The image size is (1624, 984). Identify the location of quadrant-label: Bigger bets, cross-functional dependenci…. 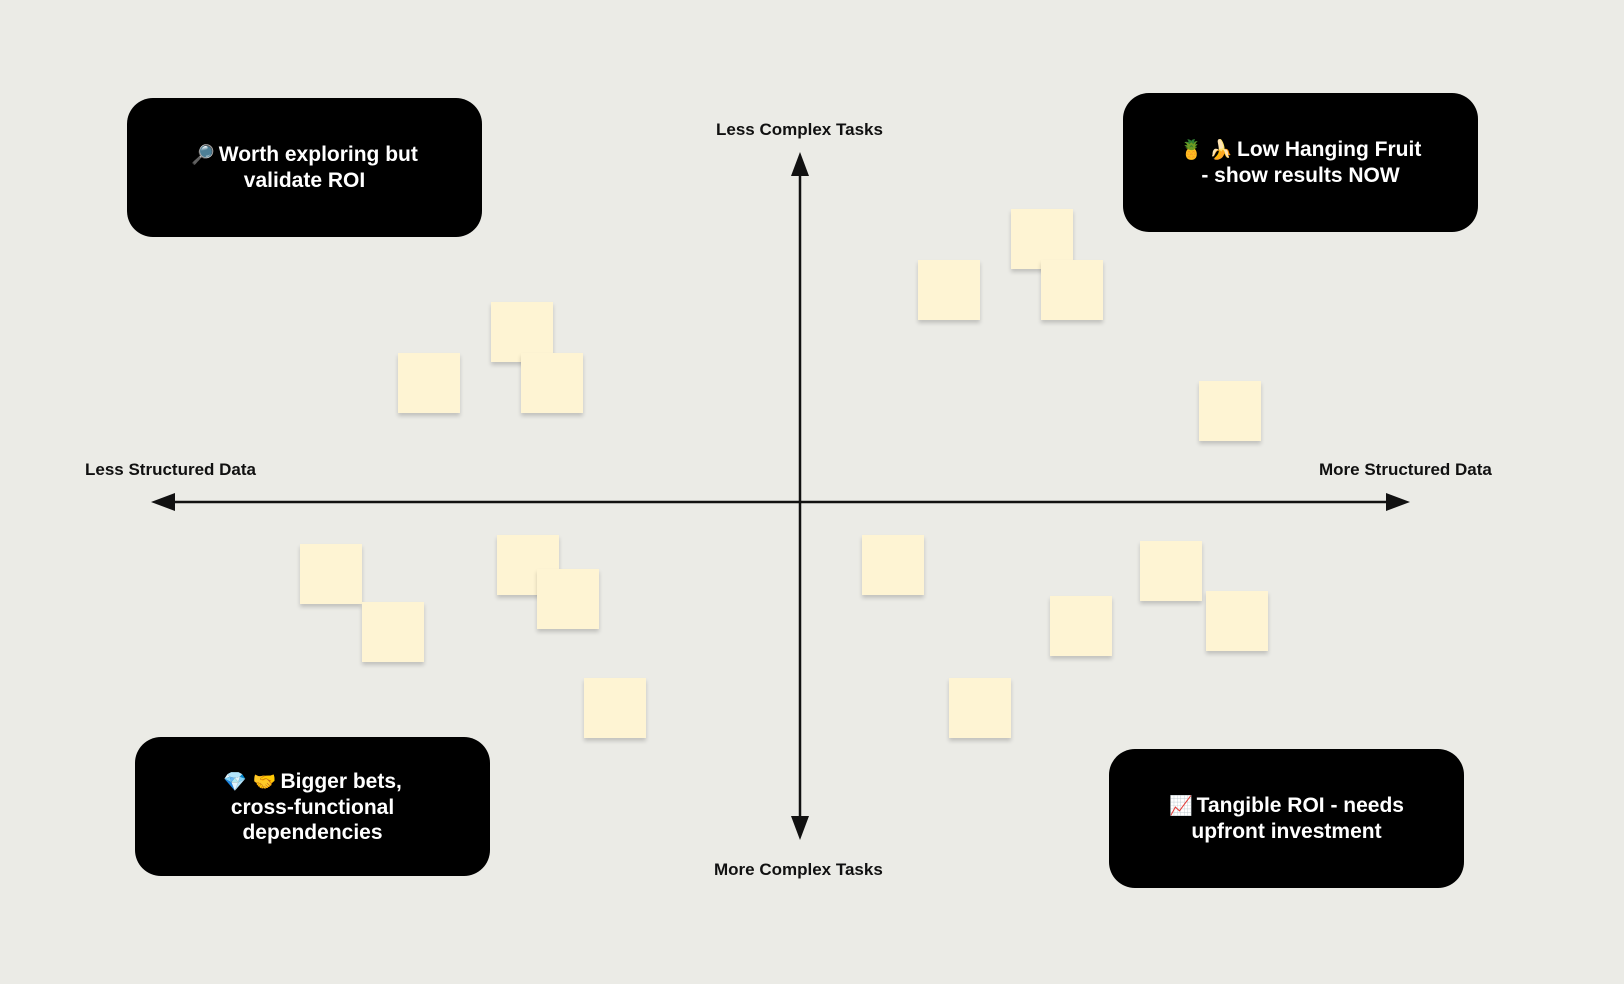
(316, 806).